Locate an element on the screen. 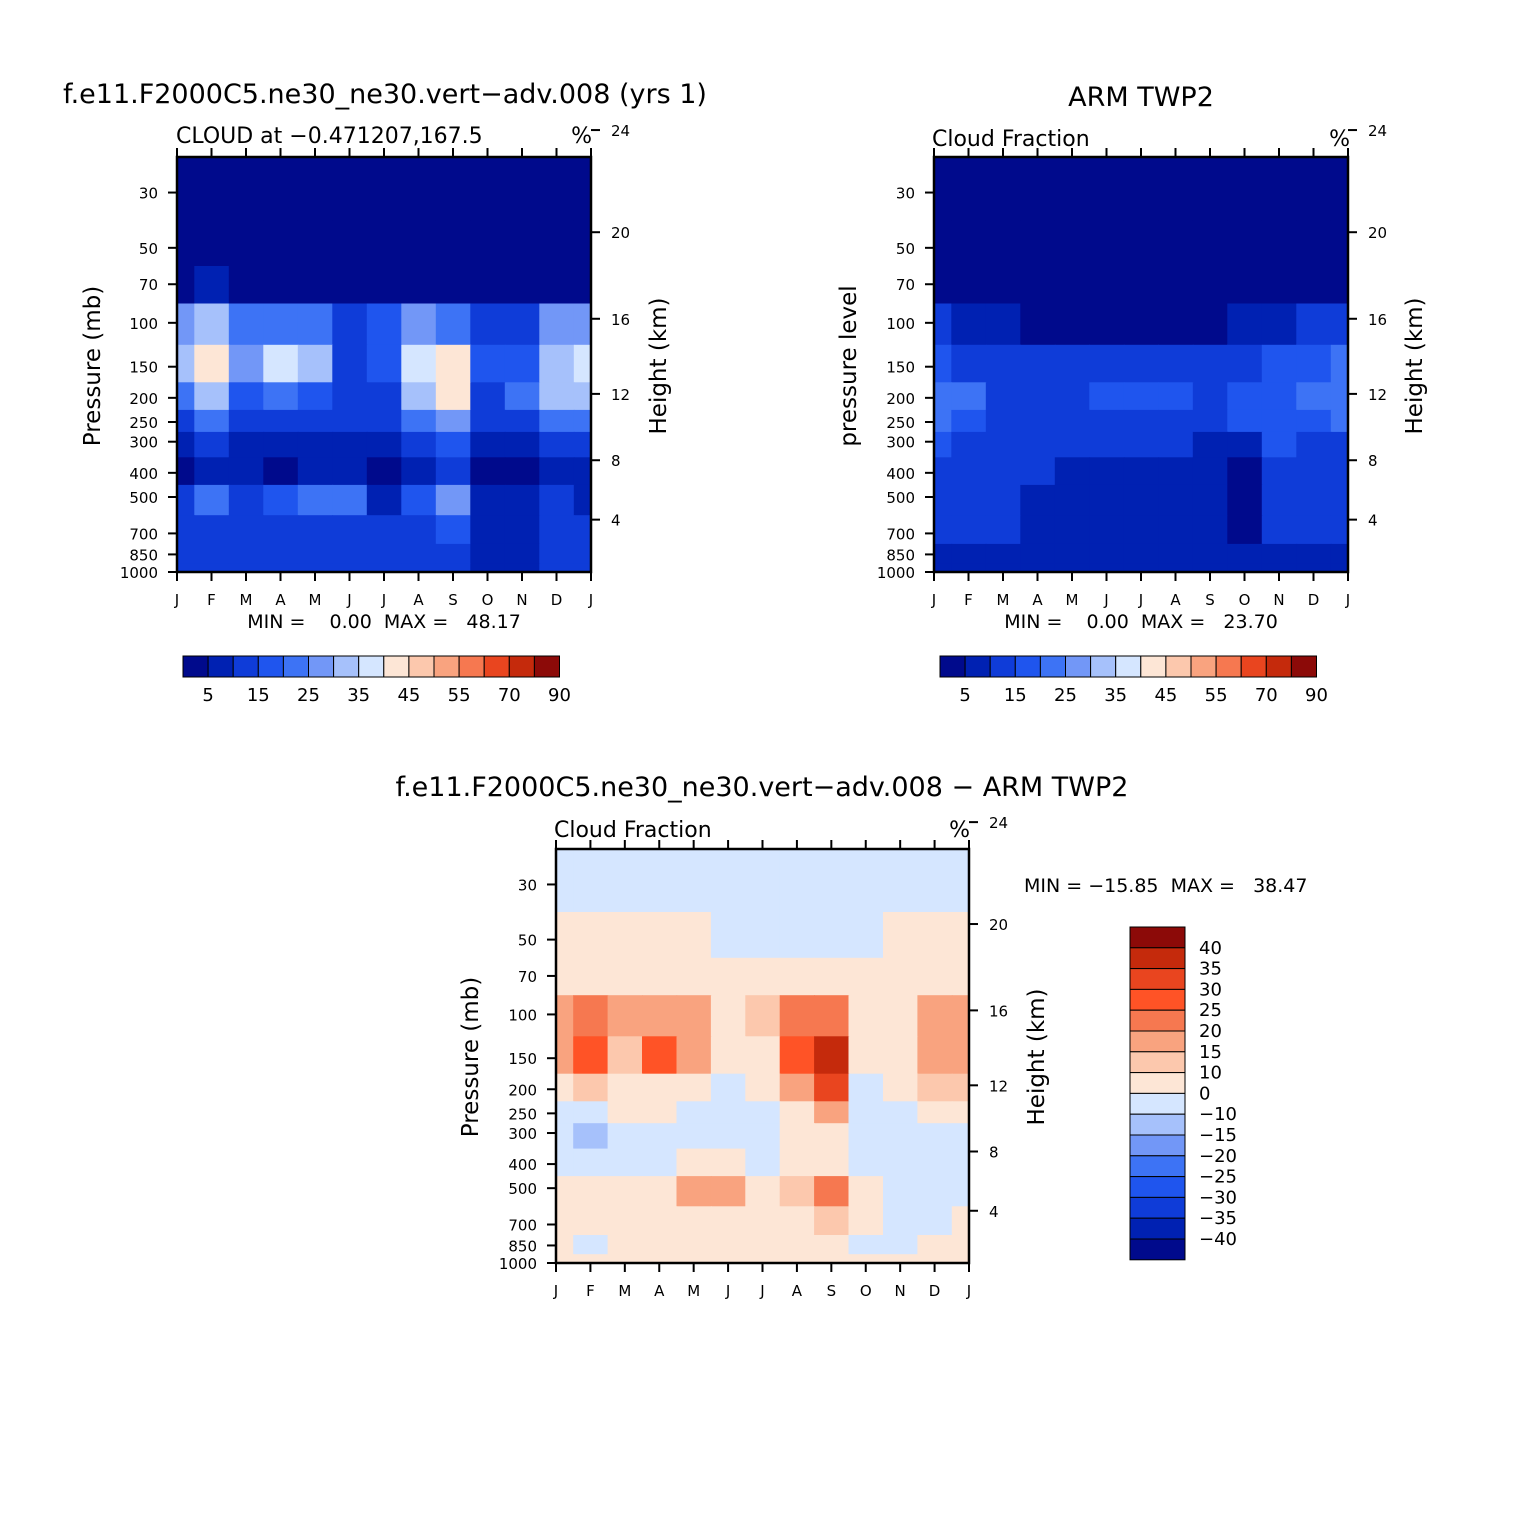  colorbar-label: 55 is located at coordinates (459, 695).